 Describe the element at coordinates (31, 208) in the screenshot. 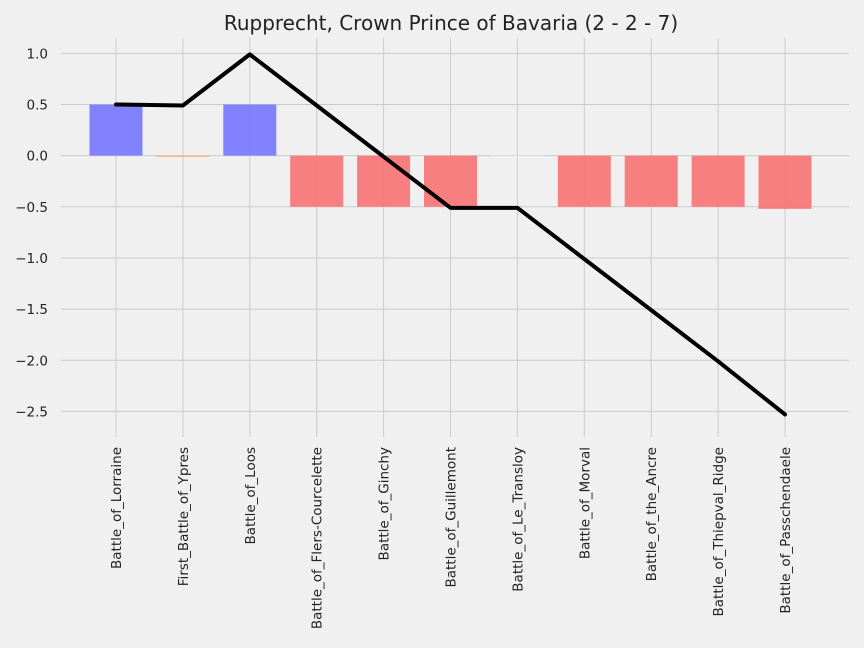

I see `y-tick-label: −0.5` at that location.